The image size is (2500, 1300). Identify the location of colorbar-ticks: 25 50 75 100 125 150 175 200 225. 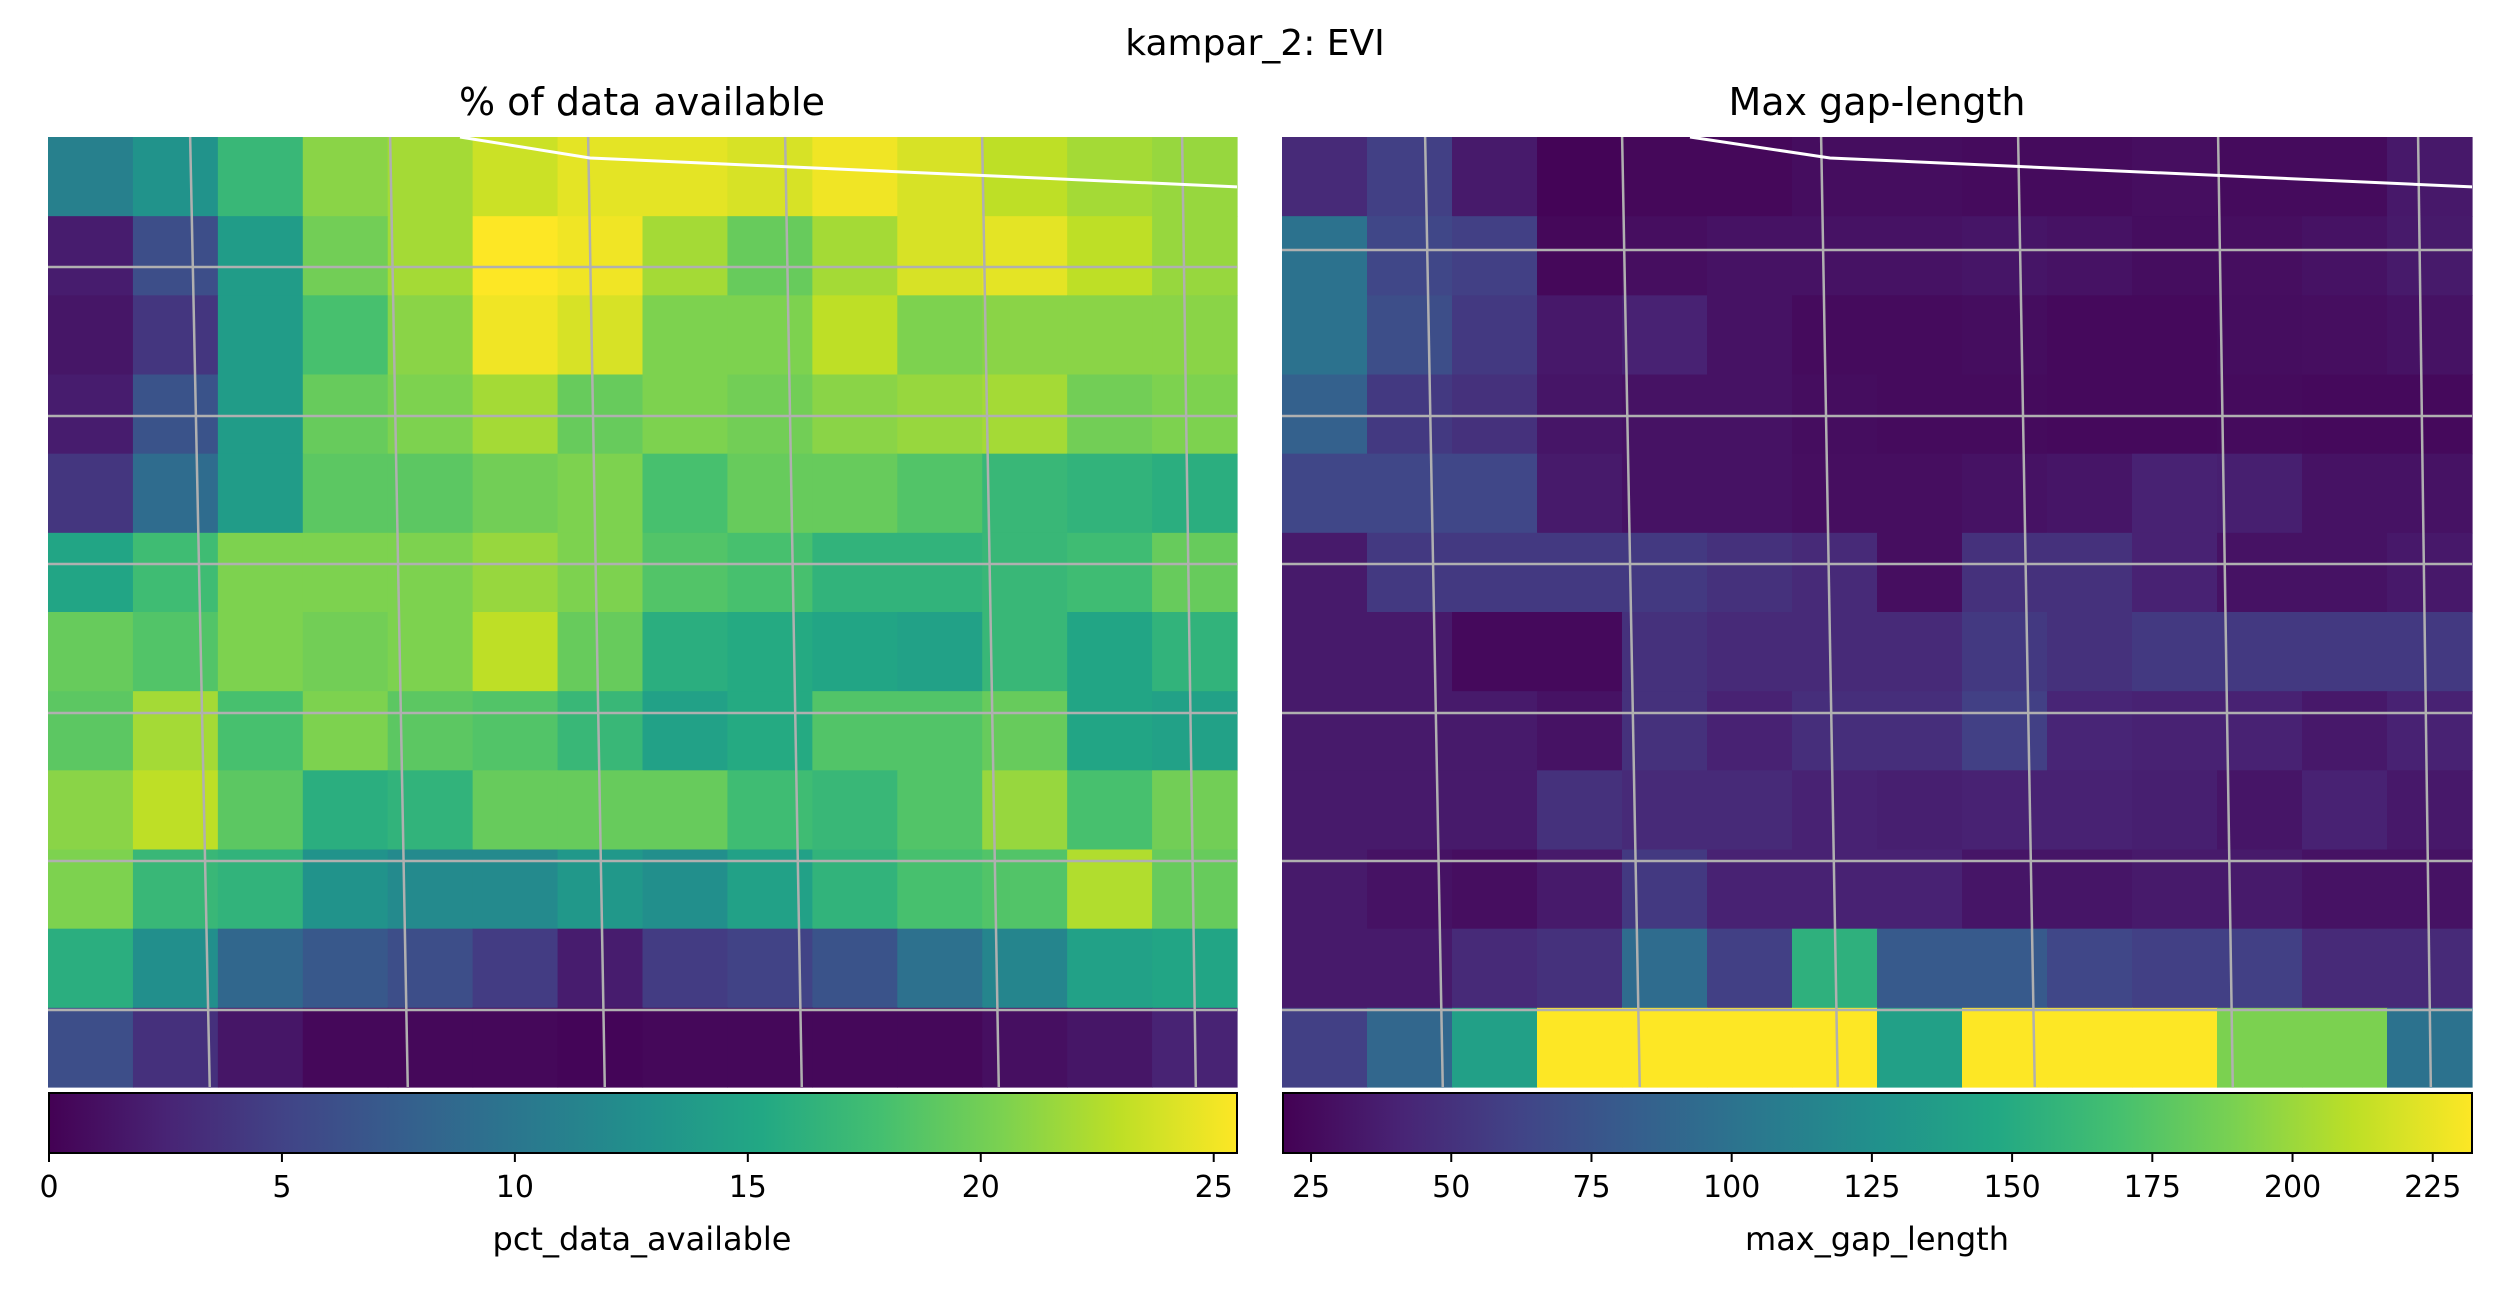
(1876, 1179).